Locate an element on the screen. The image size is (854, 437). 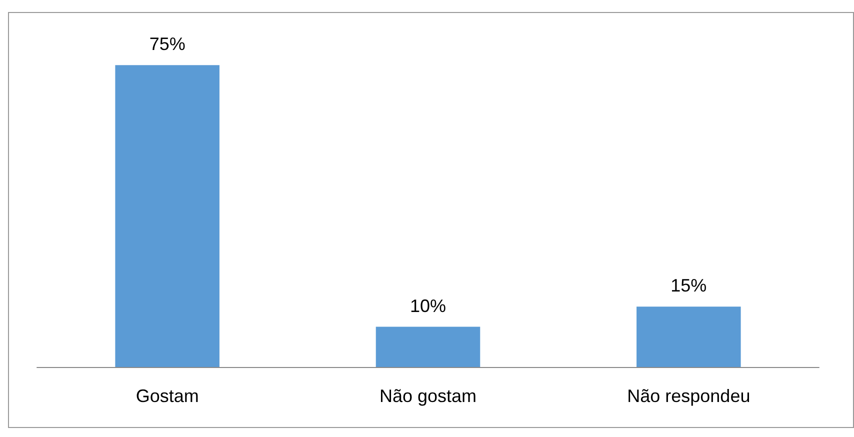
data-label: 15% is located at coordinates (688, 286).